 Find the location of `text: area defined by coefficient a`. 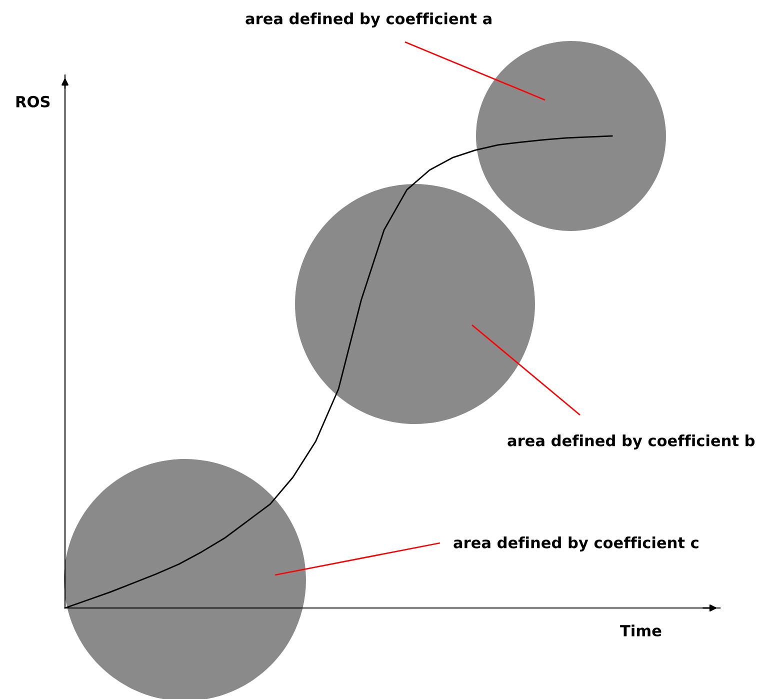

text: area defined by coefficient a is located at coordinates (369, 20).